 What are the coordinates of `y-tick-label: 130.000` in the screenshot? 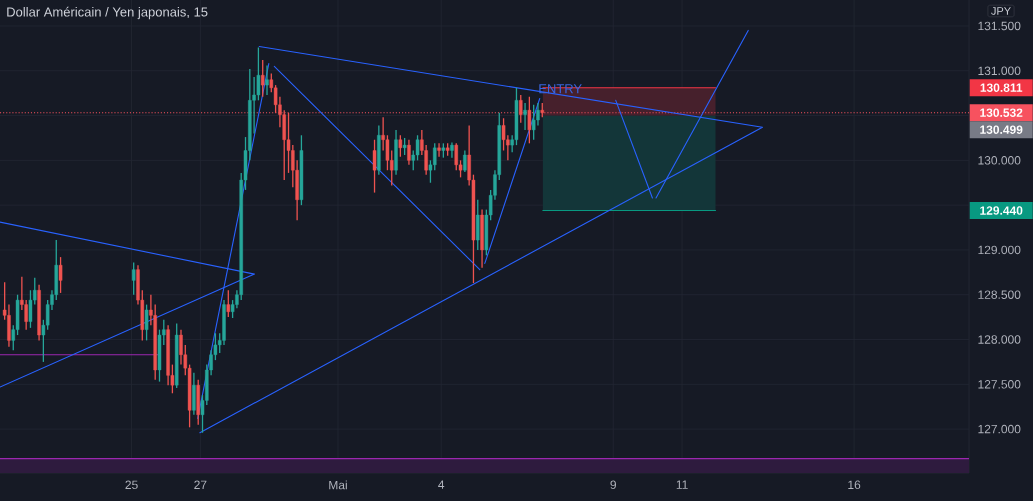 It's located at (999, 160).